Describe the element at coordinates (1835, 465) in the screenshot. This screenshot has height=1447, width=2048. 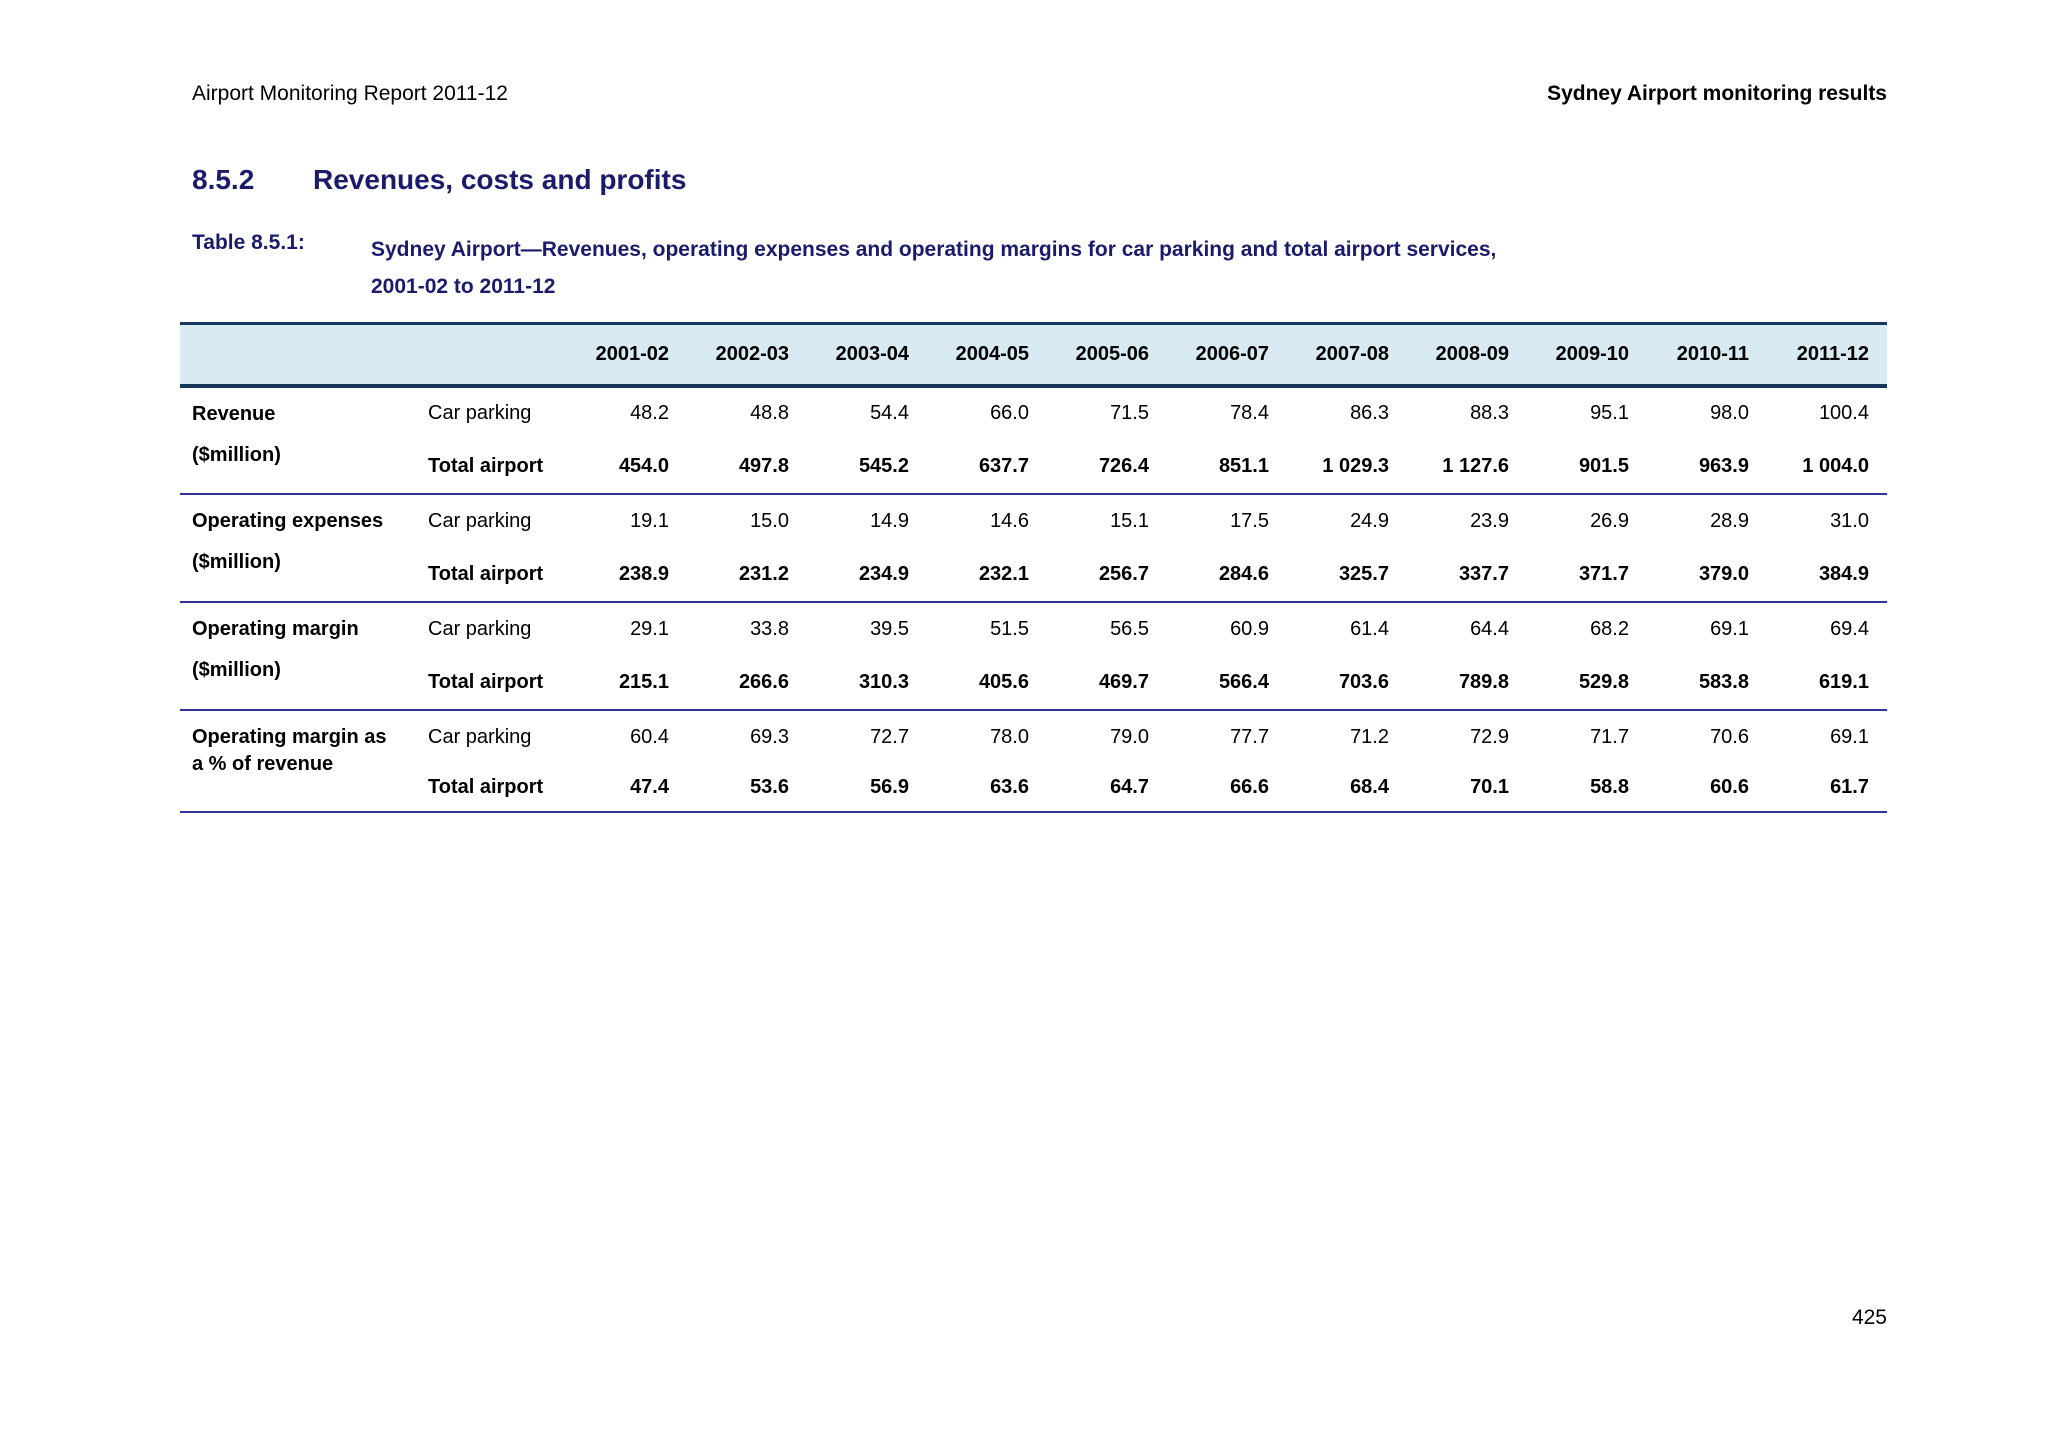
I see `value-cell: 1 004.0` at that location.